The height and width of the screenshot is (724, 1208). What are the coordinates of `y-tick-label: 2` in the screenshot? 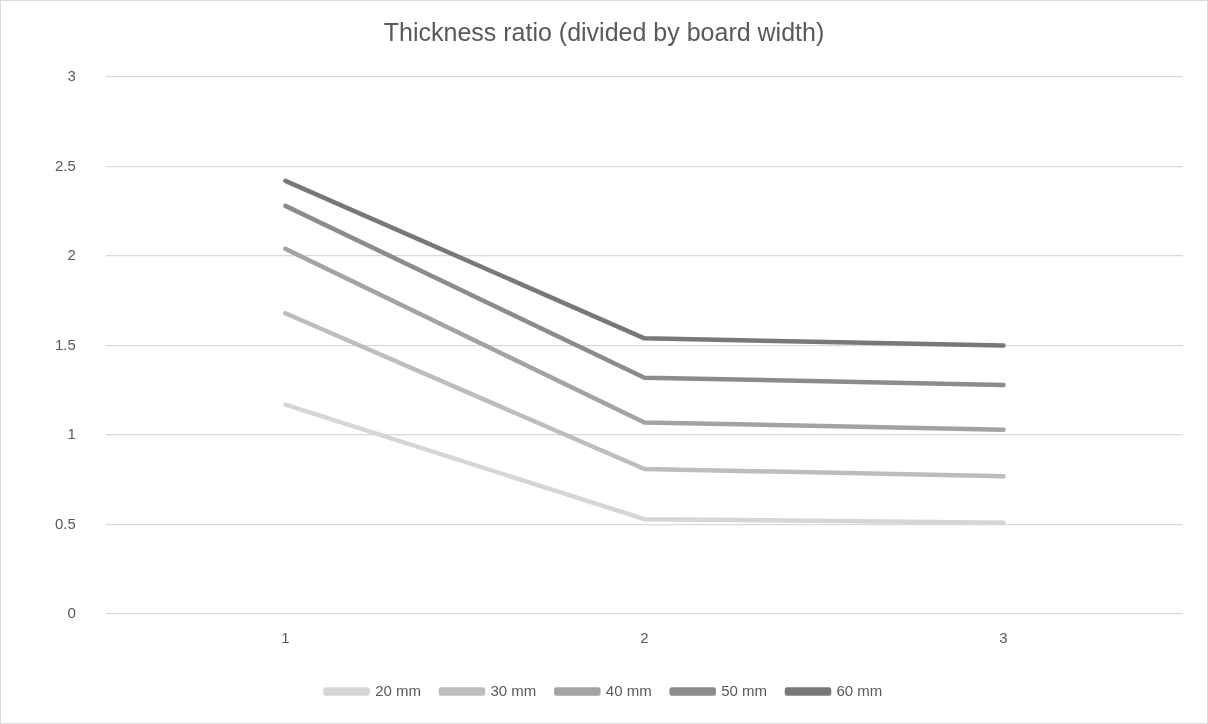 It's located at (71, 255).